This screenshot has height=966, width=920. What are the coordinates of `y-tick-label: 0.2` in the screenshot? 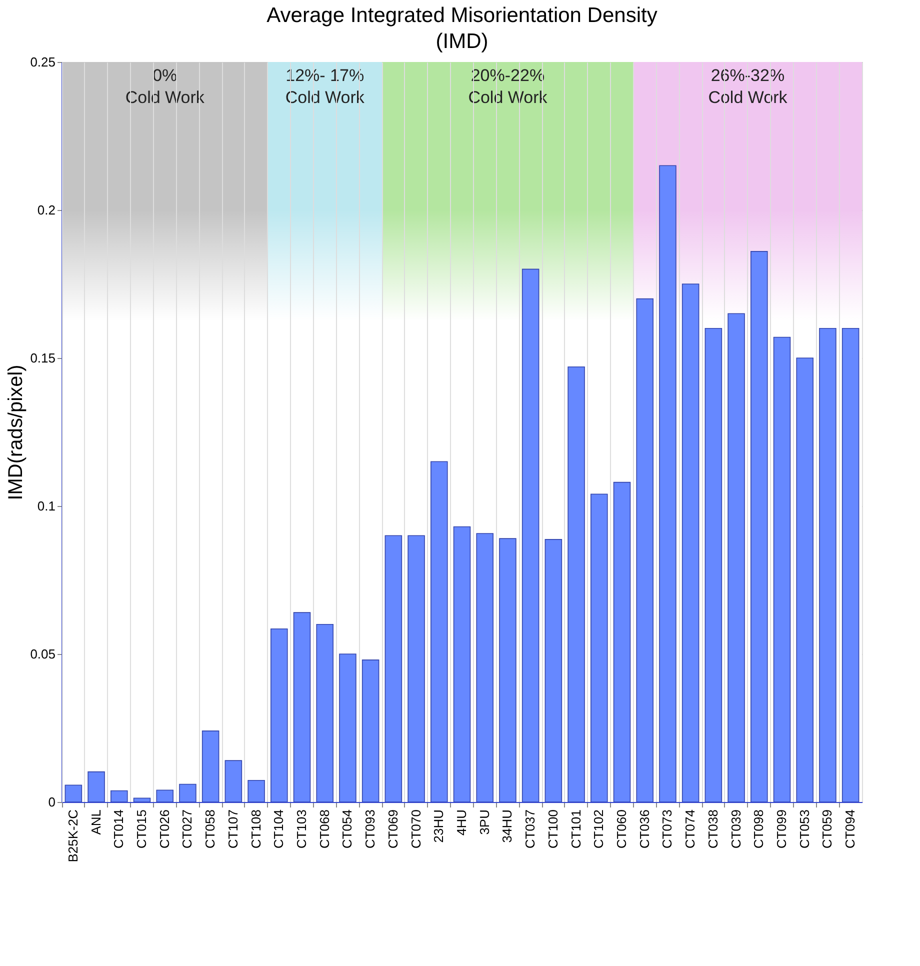 It's located at (46, 210).